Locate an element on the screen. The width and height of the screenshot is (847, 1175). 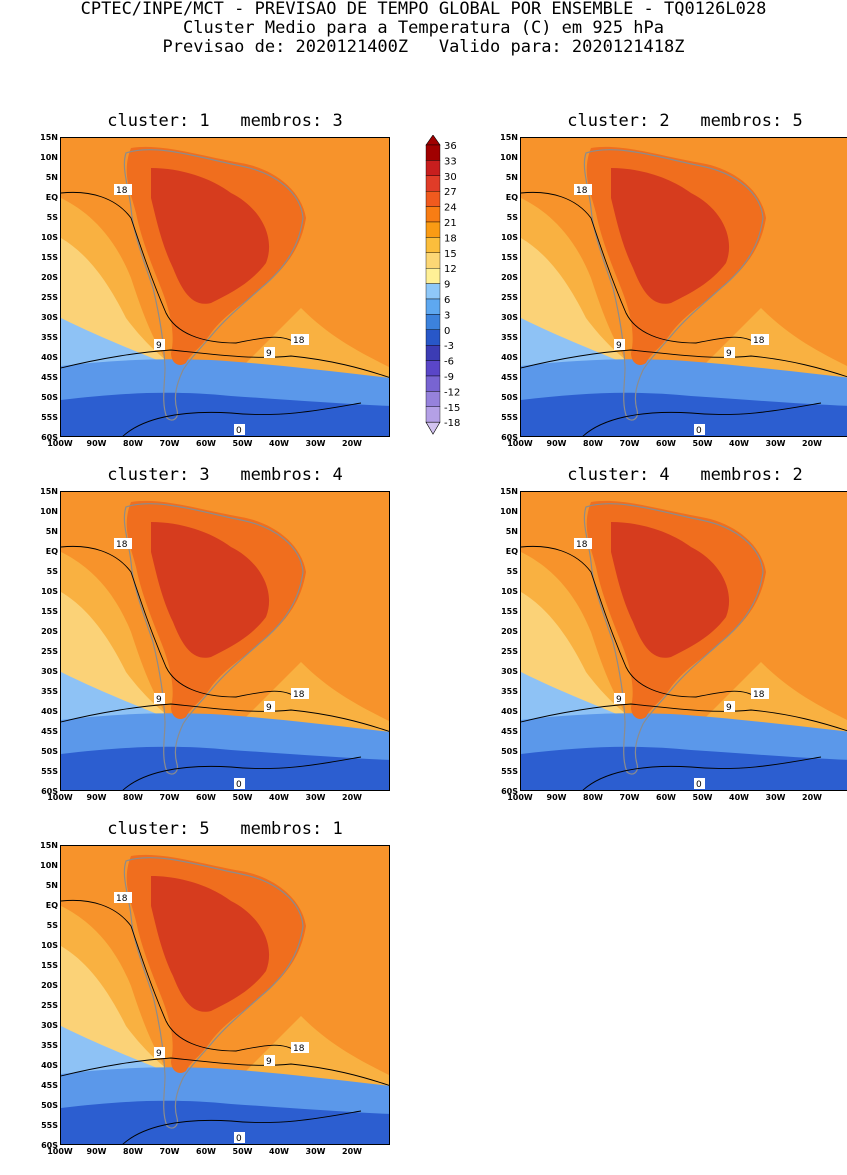
temperature-map: 18 18 9 9 0 is located at coordinates (683, 641).